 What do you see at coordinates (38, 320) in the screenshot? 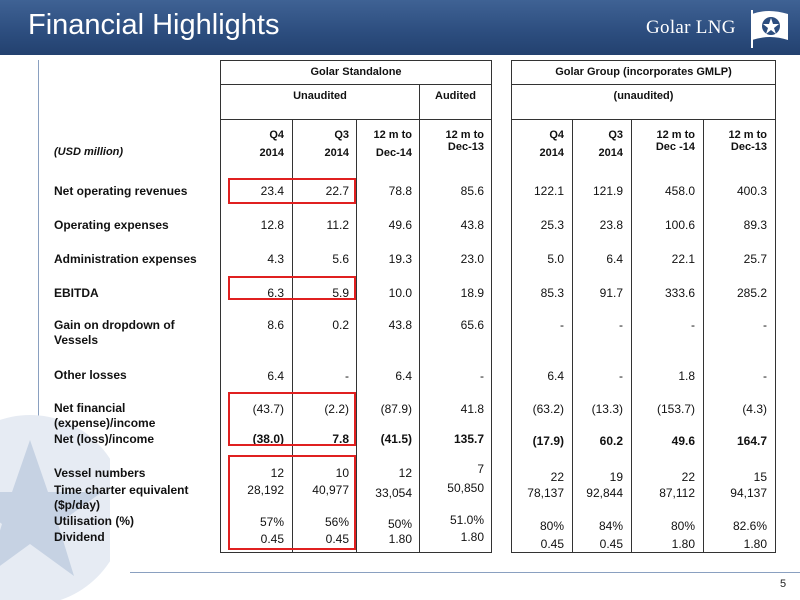
I see `left-divider` at bounding box center [38, 320].